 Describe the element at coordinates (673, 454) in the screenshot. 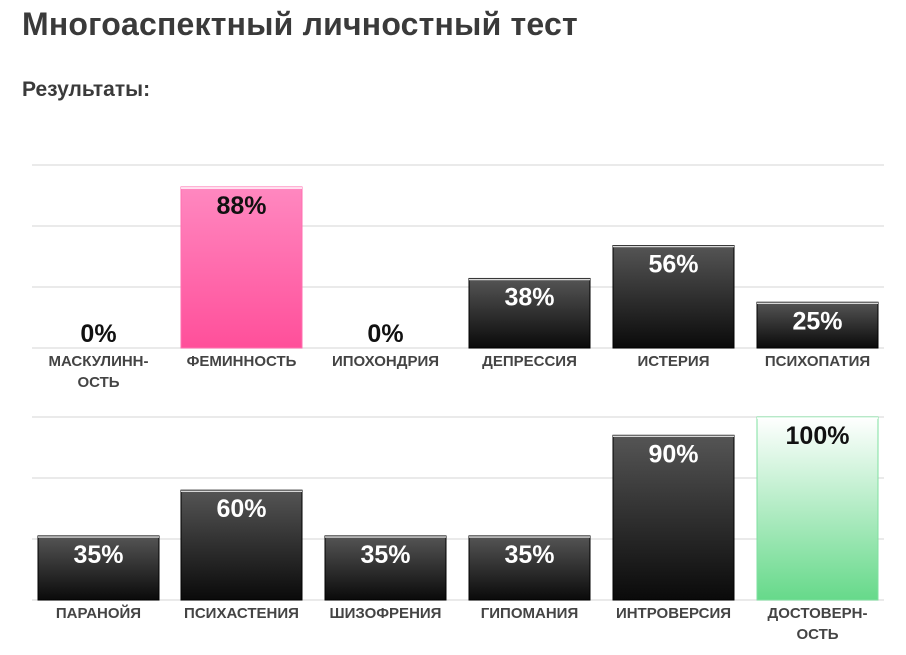

I see `value-label: 90%` at that location.